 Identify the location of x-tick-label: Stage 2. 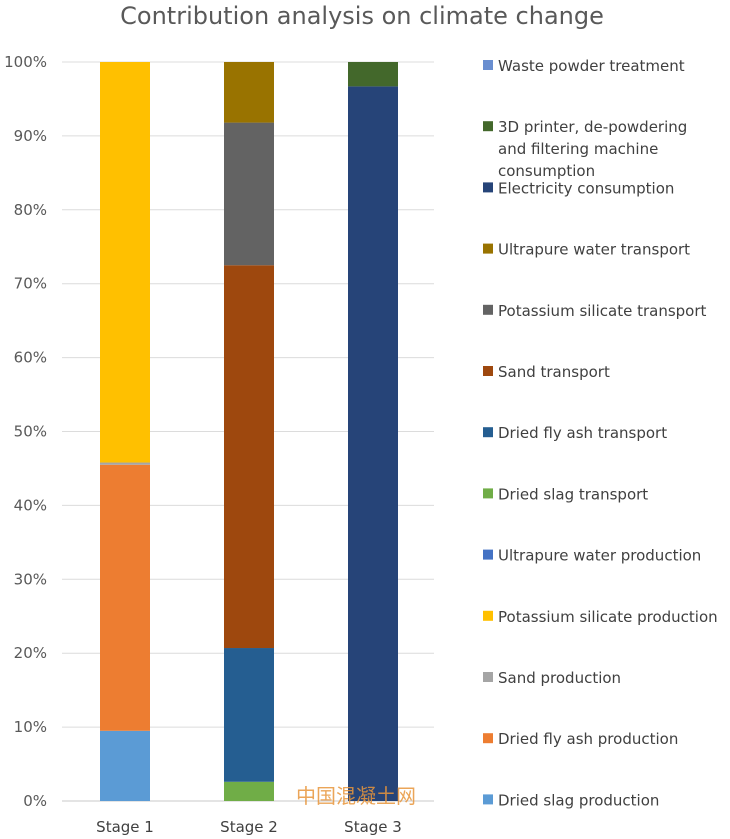
(249, 827).